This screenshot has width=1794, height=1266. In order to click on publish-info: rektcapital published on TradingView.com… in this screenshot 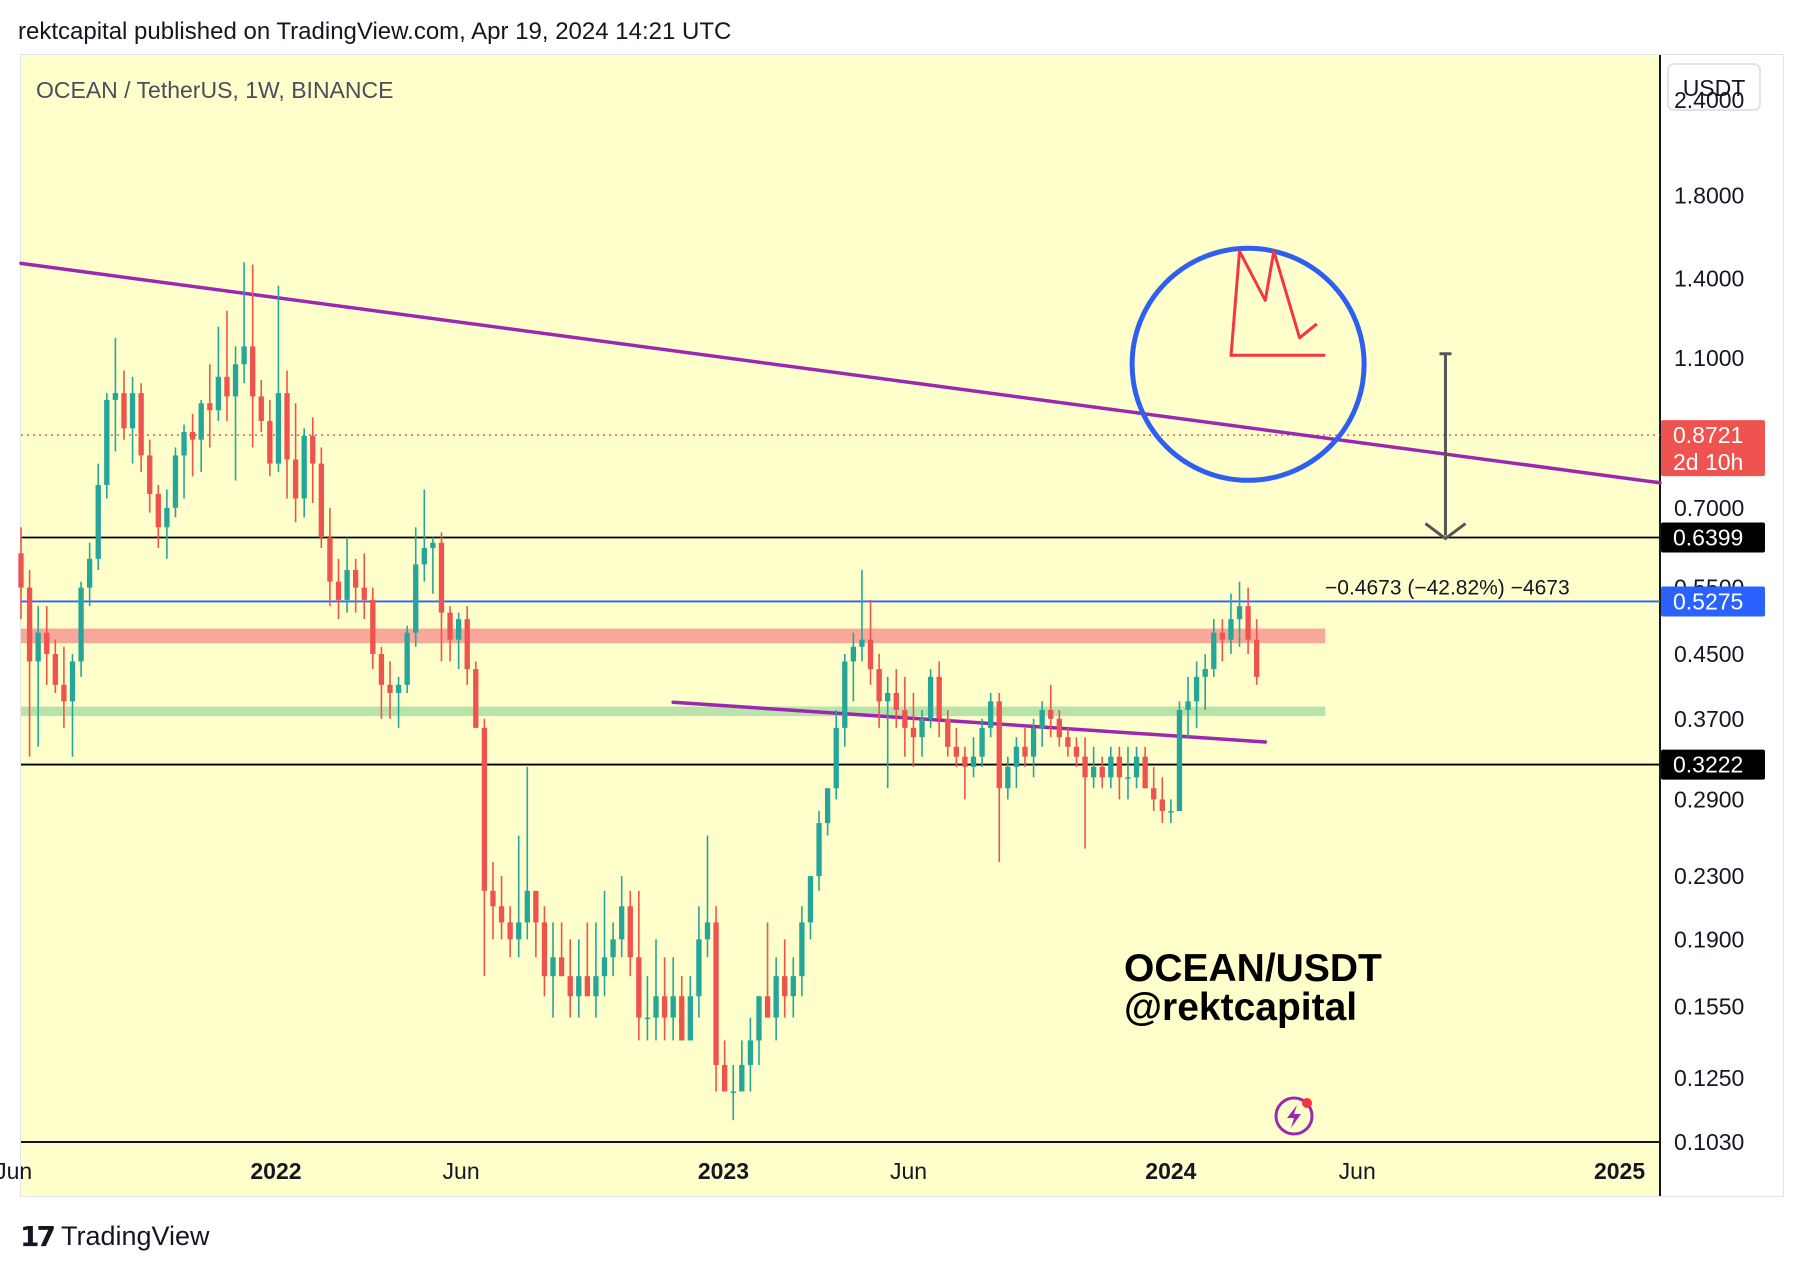, I will do `click(375, 31)`.